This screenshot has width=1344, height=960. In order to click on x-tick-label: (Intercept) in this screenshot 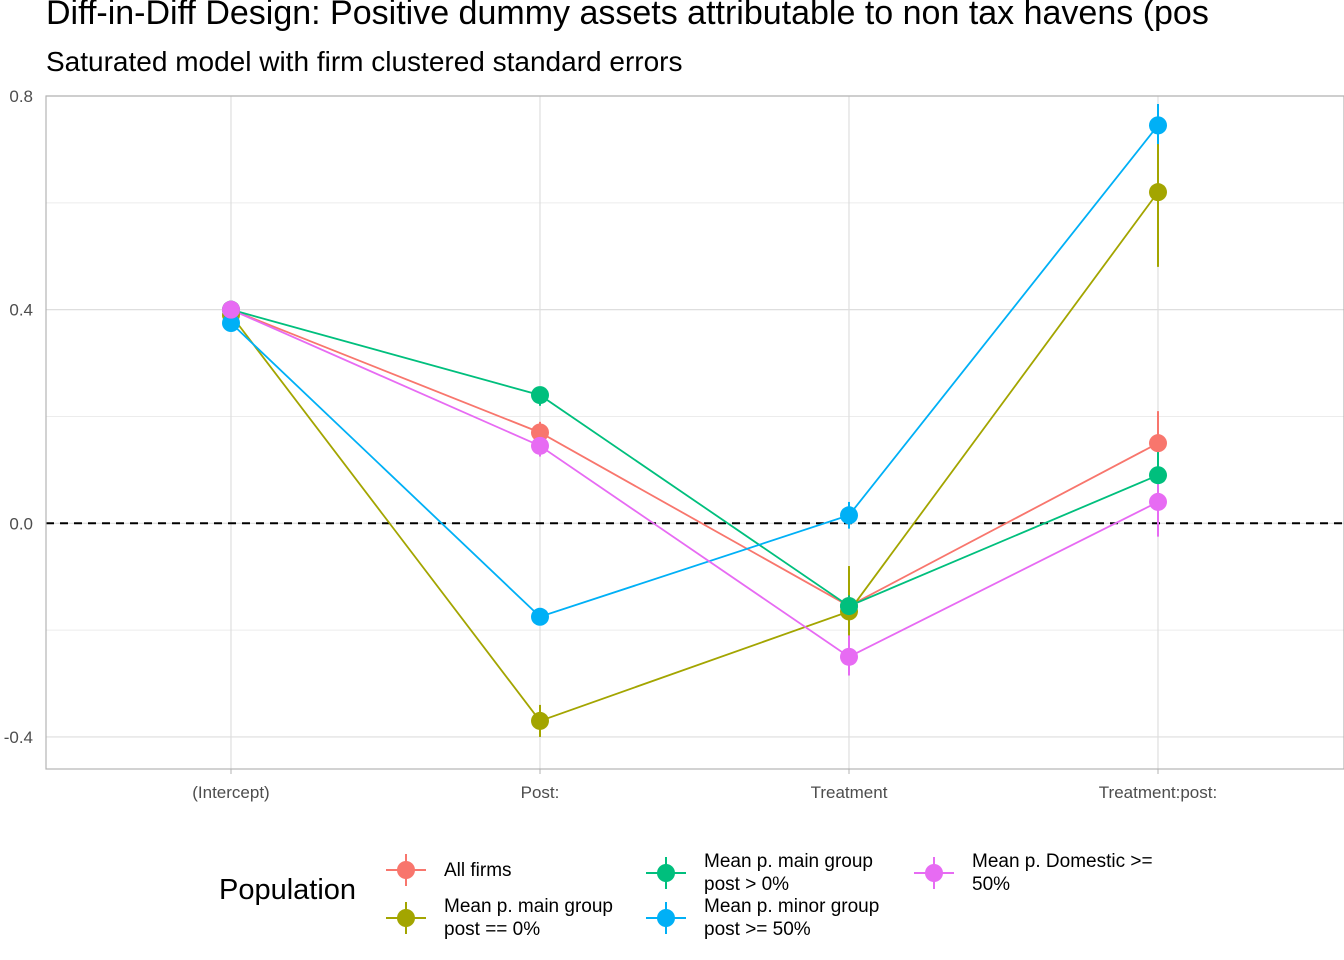, I will do `click(230, 792)`.